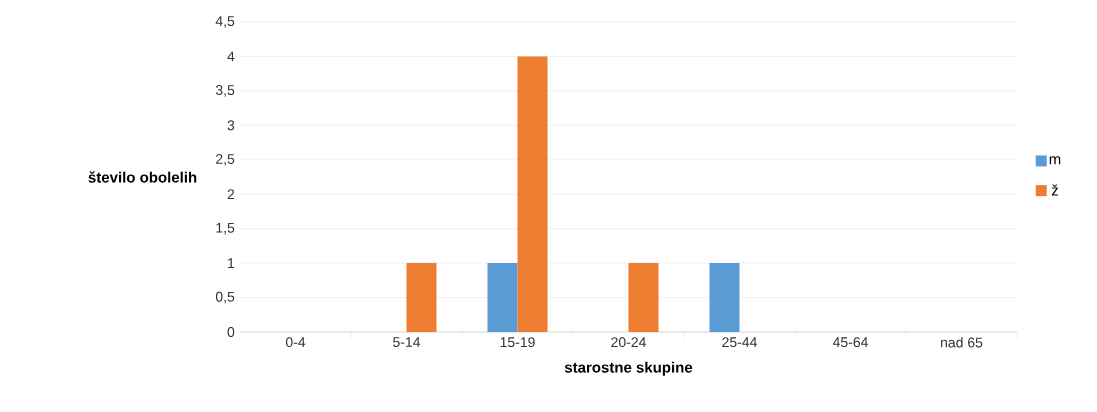  What do you see at coordinates (407, 342) in the screenshot?
I see `x-tick-label: 5-14` at bounding box center [407, 342].